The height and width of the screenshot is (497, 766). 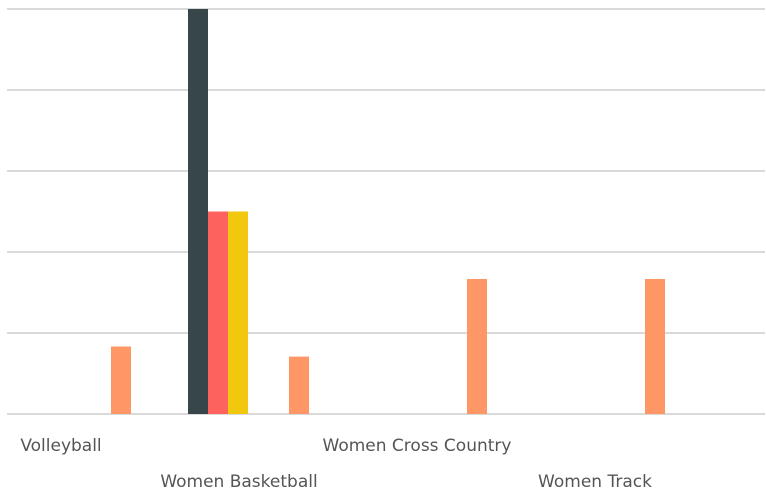 I want to click on x-tick-label: Volleyball, so click(x=60, y=446).